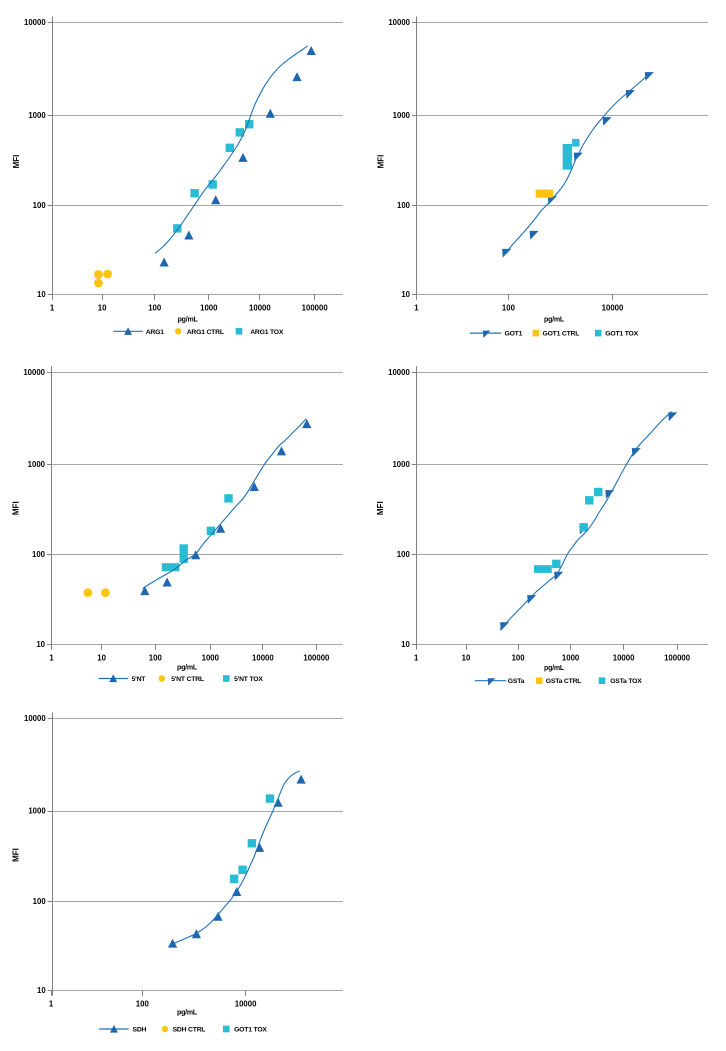  I want to click on svg-text: GSTa CTRL, so click(564, 681).